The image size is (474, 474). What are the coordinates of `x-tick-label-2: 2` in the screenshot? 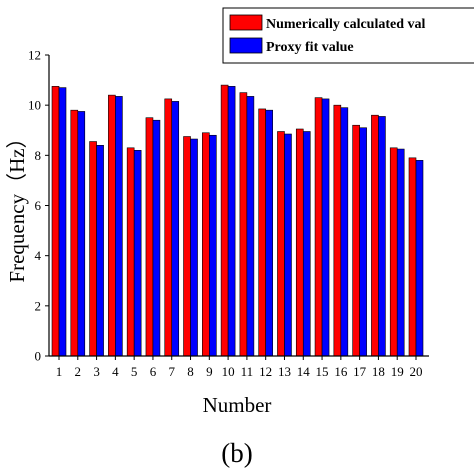 It's located at (78, 371).